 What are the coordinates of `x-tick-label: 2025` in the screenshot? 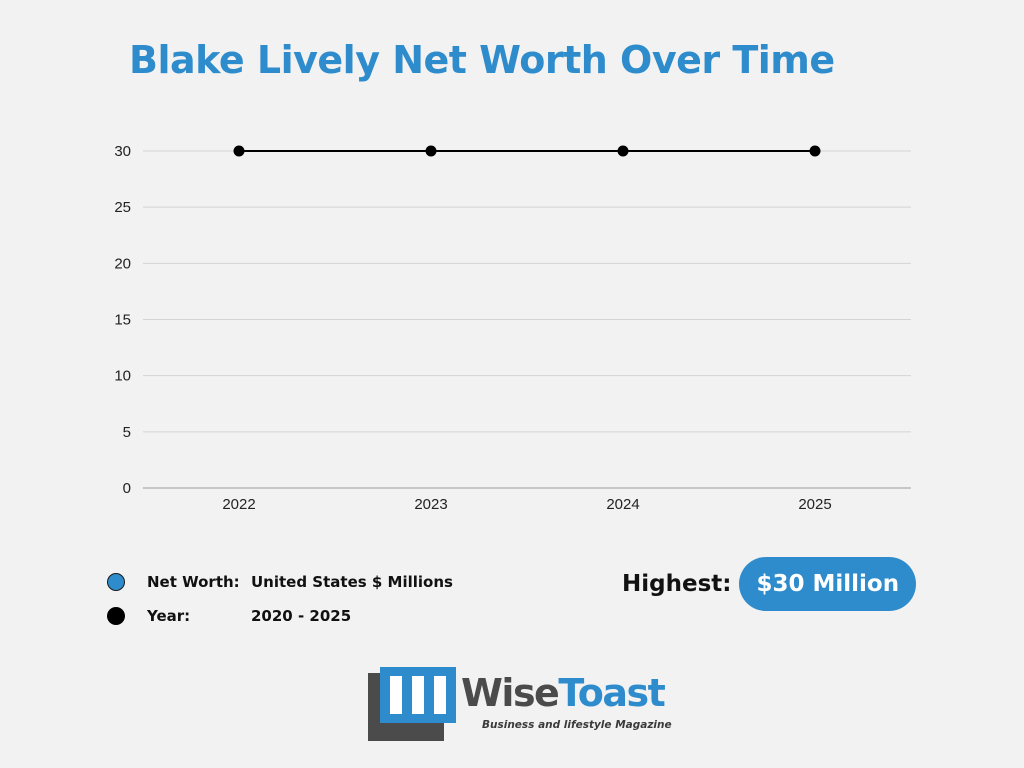 It's located at (814, 504).